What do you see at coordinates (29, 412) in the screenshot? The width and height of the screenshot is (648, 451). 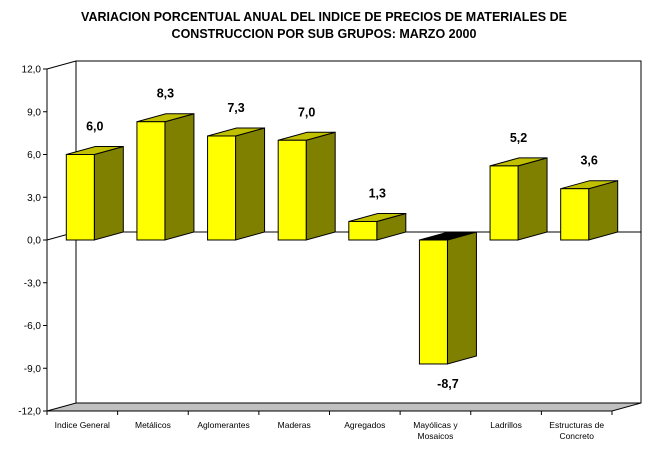 I see `y-tick-label: -12,0` at bounding box center [29, 412].